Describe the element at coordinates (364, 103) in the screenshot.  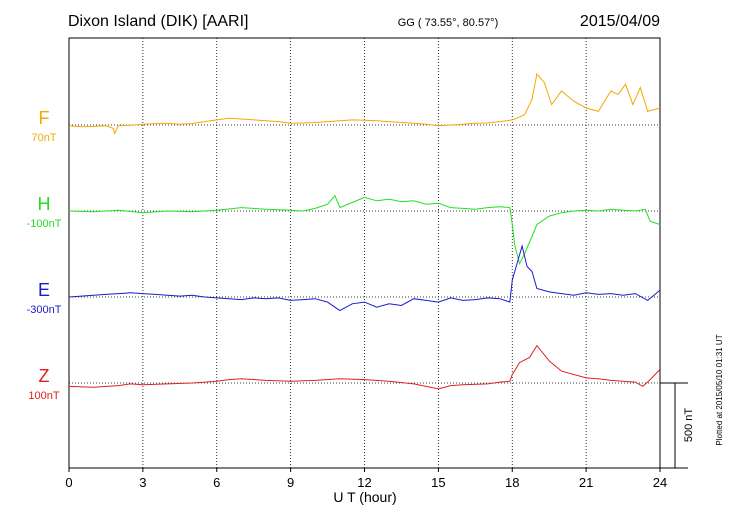
I see `series-line-f` at that location.